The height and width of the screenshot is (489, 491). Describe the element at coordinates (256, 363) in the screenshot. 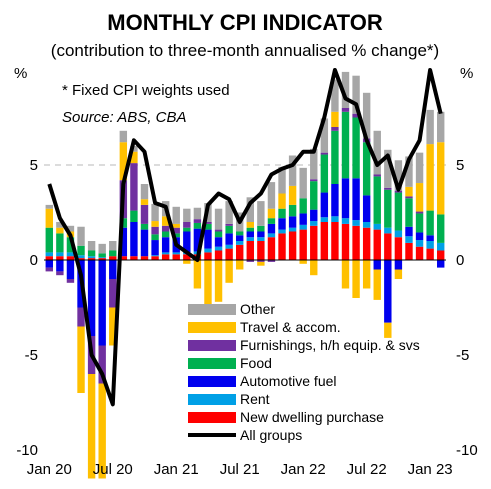

I see `legend-label-food: Food` at that location.